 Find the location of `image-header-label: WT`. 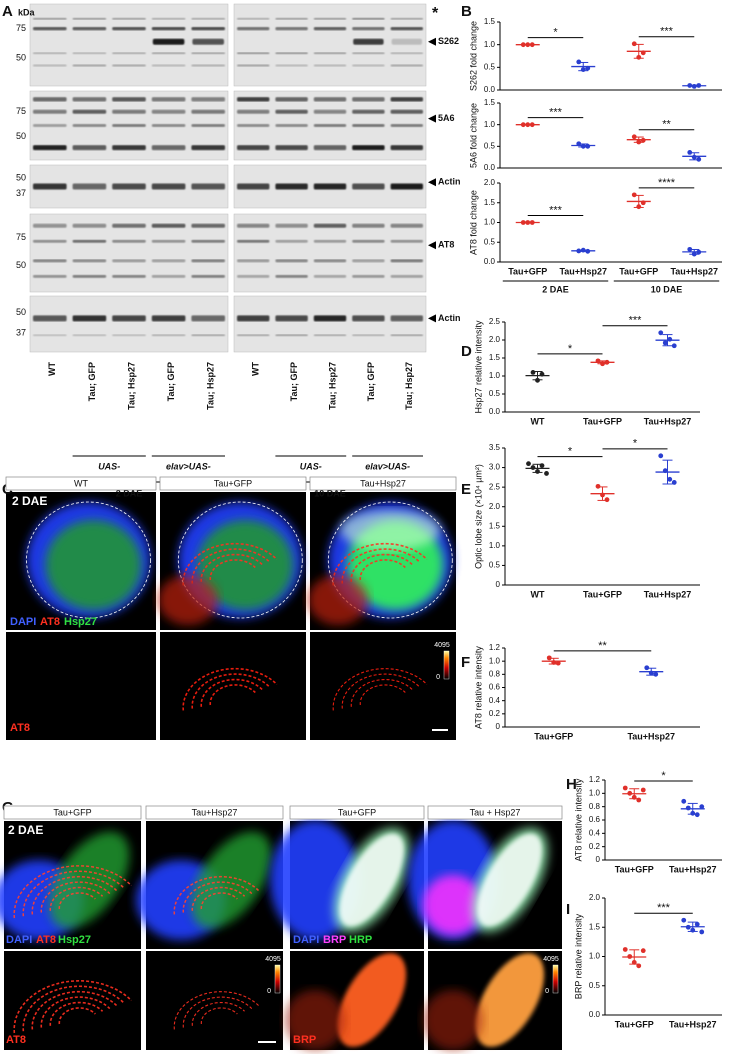

image-header-label: WT is located at coordinates (81, 483).